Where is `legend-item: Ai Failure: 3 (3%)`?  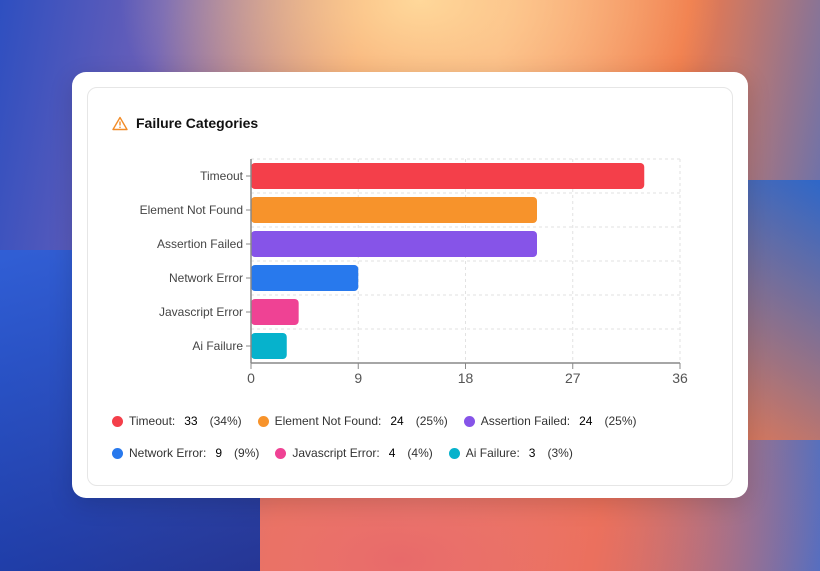
legend-item: Ai Failure: 3 (3%) is located at coordinates (510, 453).